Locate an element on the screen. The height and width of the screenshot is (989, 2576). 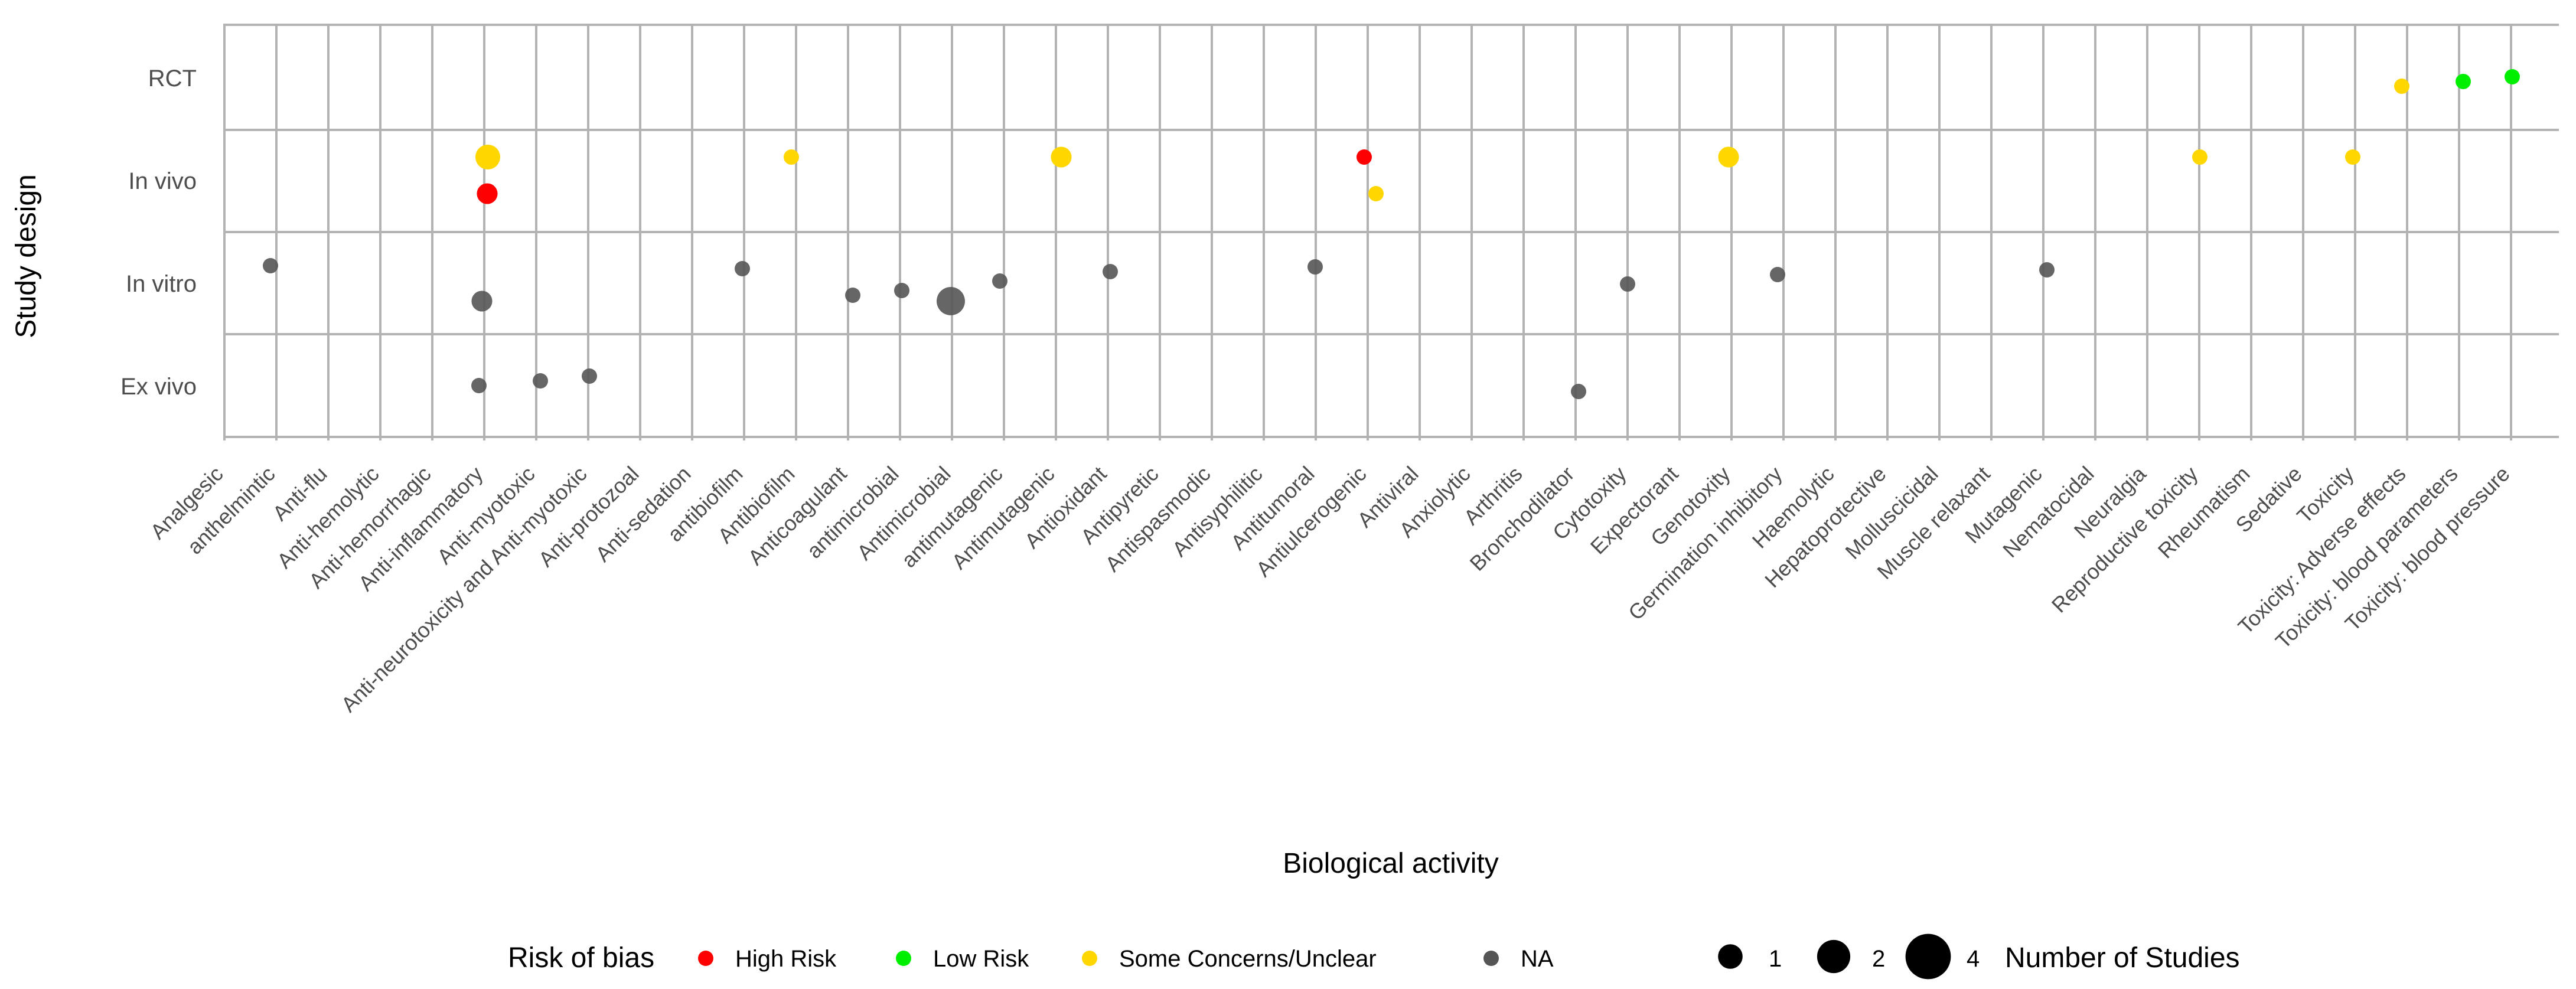
x-axis-title: Biological activity is located at coordinates (1391, 863).